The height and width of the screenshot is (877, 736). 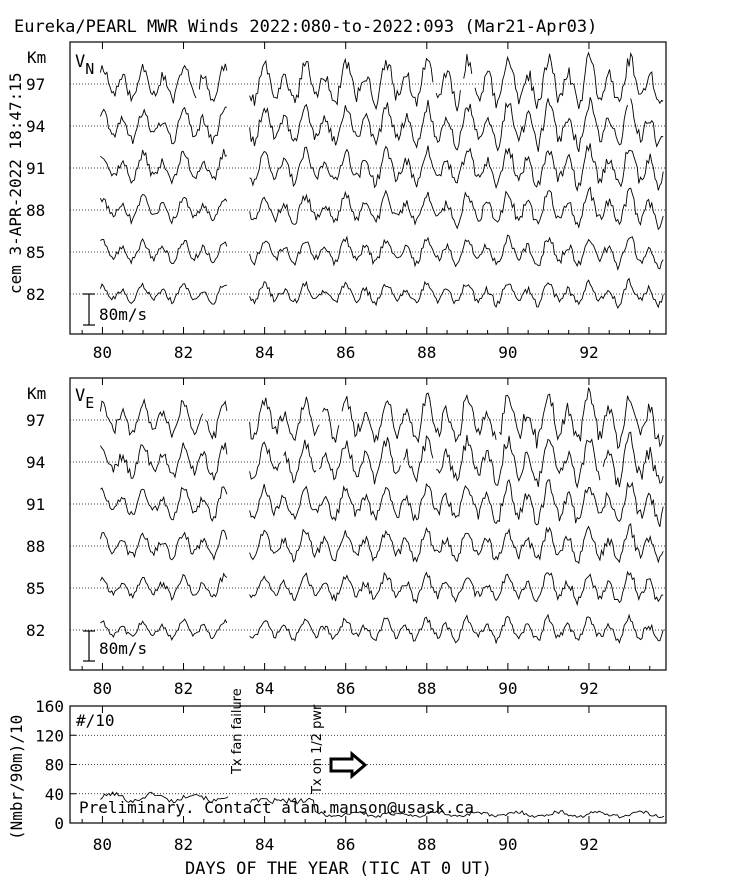 I want to click on panel-vn-scale-label: 80m/s, so click(x=123, y=314).